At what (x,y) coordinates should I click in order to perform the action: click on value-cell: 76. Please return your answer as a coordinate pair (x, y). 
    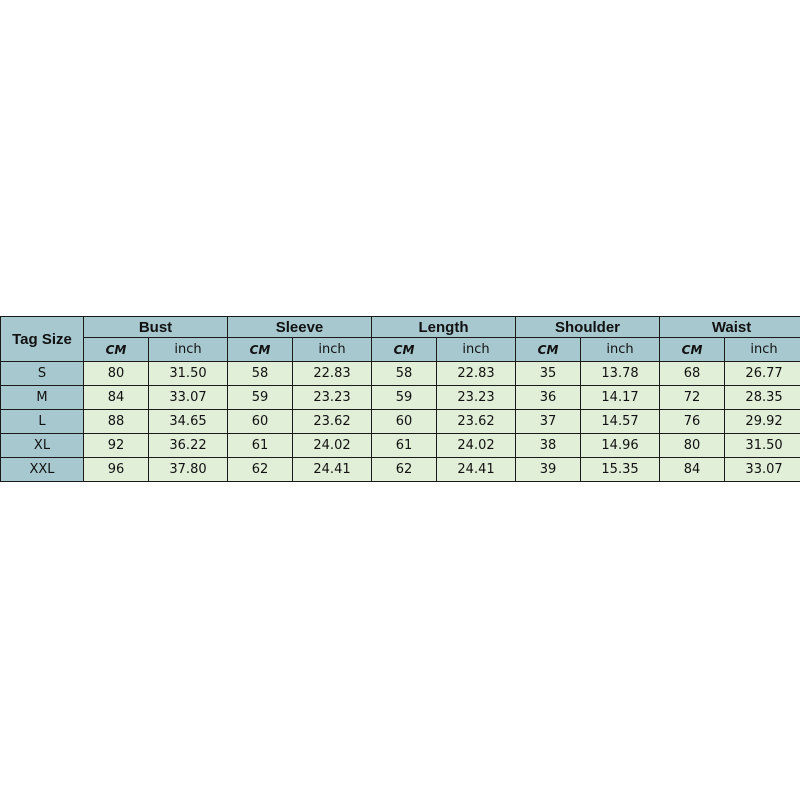
    Looking at the image, I should click on (692, 421).